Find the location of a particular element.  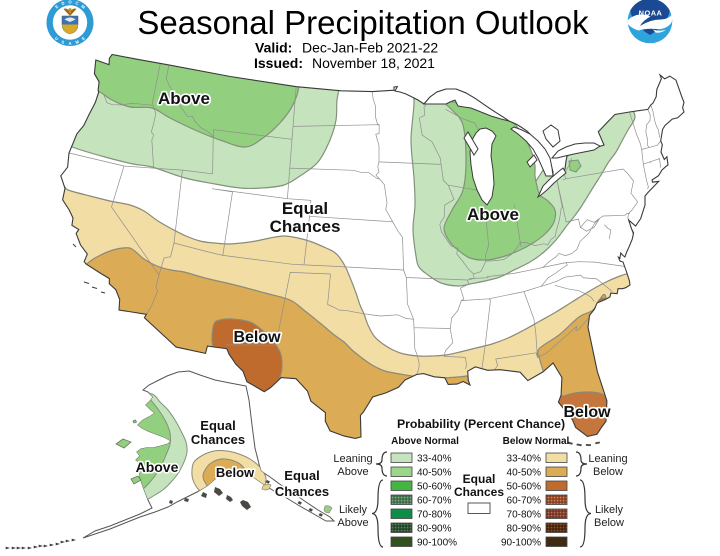

svg-text: D is located at coordinates (63, 3).